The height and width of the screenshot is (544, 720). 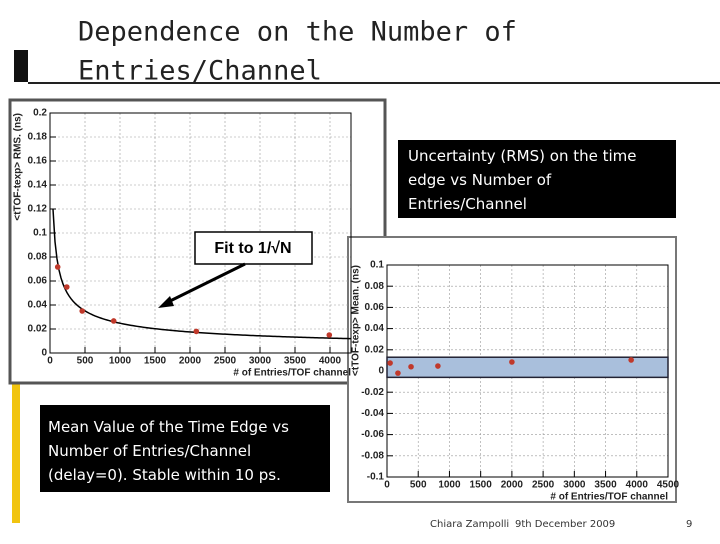 I want to click on title-line: Entries/Channel, so click(x=200, y=71).